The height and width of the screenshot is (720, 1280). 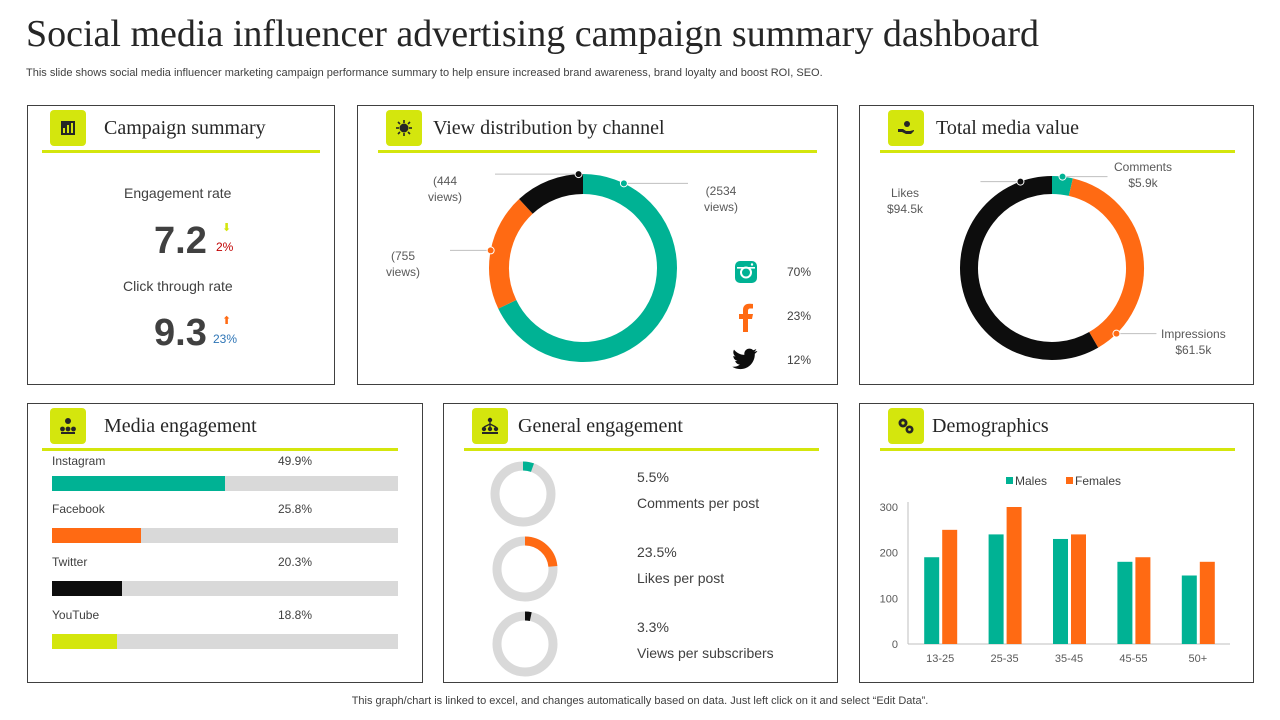 I want to click on likes-per-post-value: 23.5%, so click(x=657, y=552).